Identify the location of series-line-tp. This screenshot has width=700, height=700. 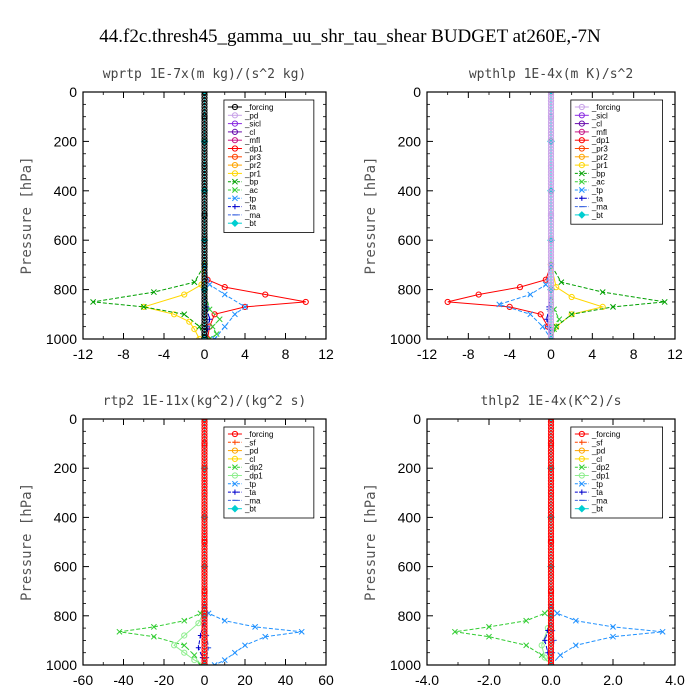
(524, 215).